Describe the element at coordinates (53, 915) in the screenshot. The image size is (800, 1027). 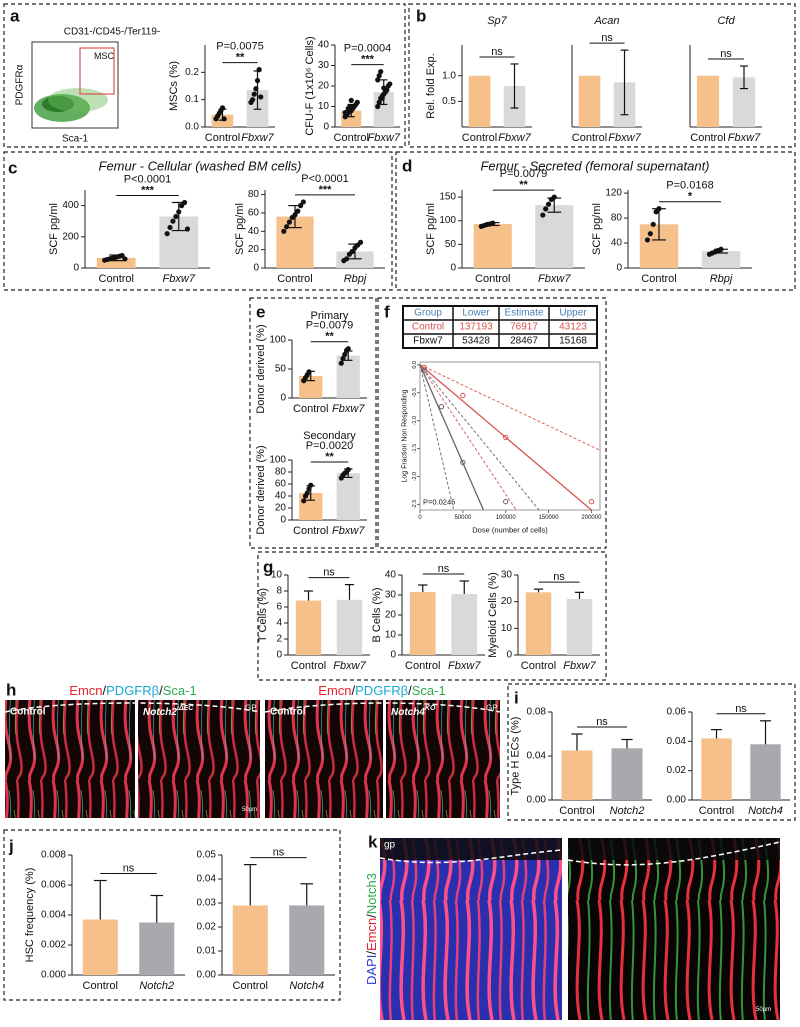
I see `y-tick-label: 0.004` at that location.